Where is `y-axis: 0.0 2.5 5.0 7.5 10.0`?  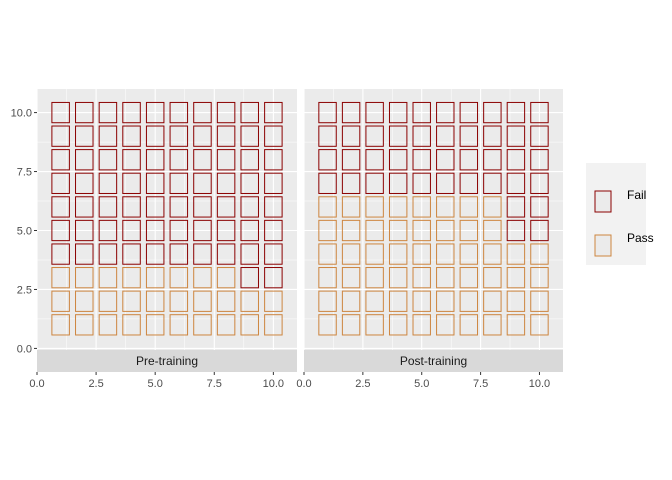 y-axis: 0.0 2.5 5.0 7.5 10.0 is located at coordinates (24, 231).